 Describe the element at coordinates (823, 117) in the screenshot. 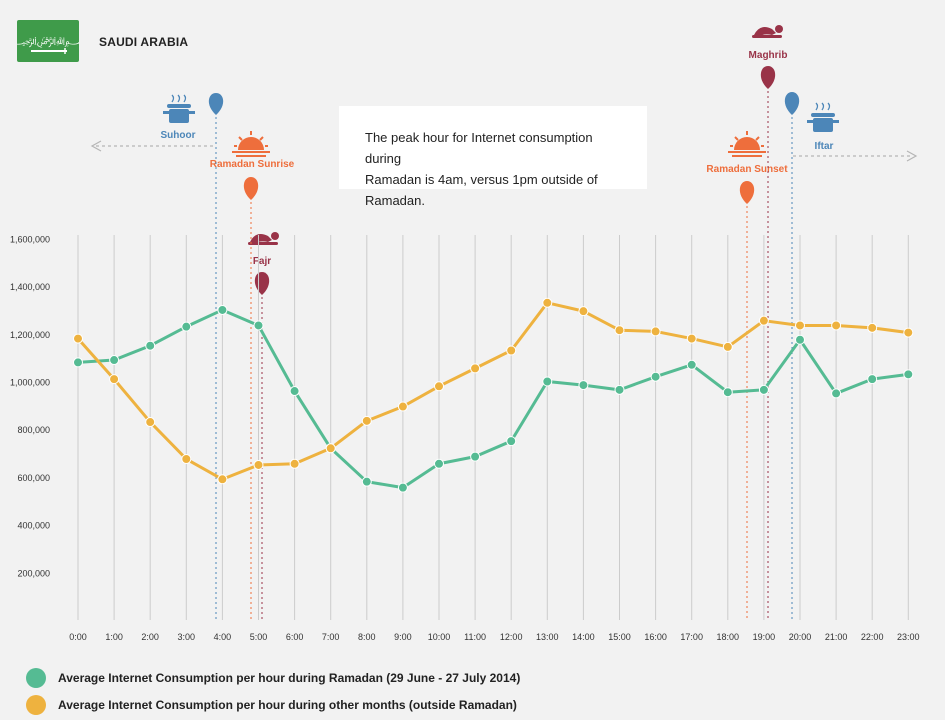

I see `iftar-pot-icon` at that location.